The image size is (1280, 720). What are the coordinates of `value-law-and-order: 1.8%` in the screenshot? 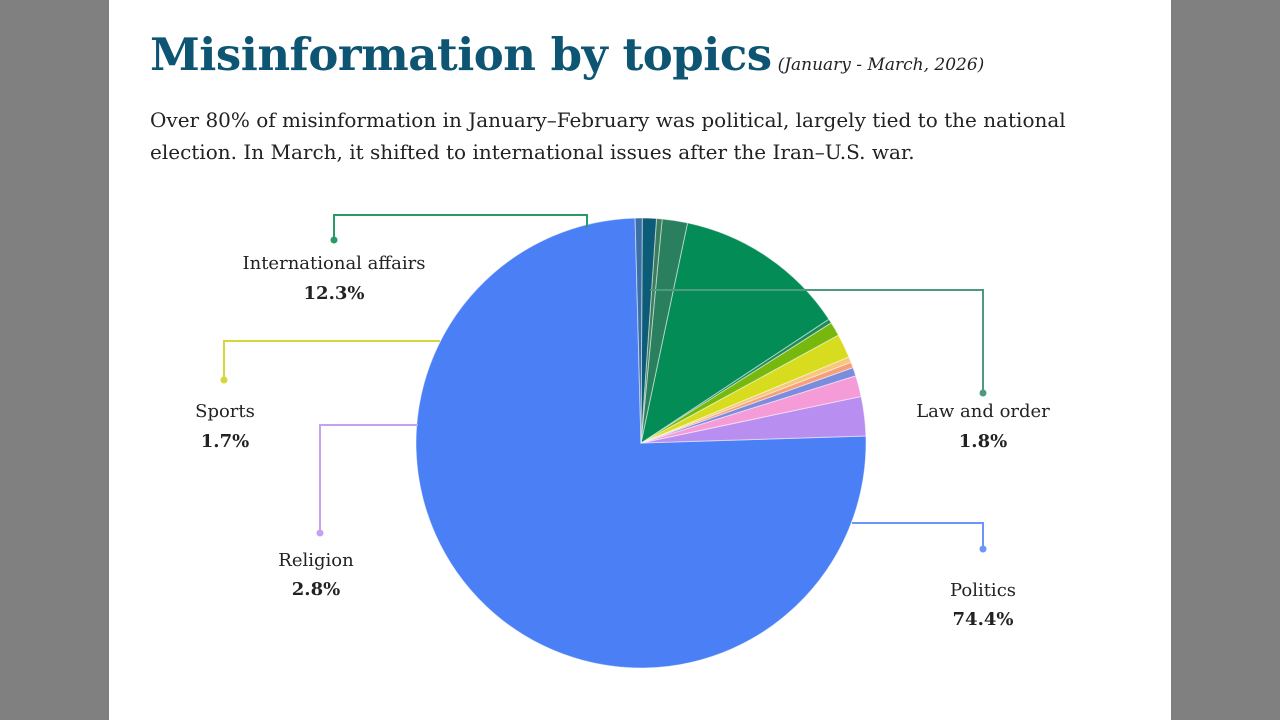 It's located at (983, 441).